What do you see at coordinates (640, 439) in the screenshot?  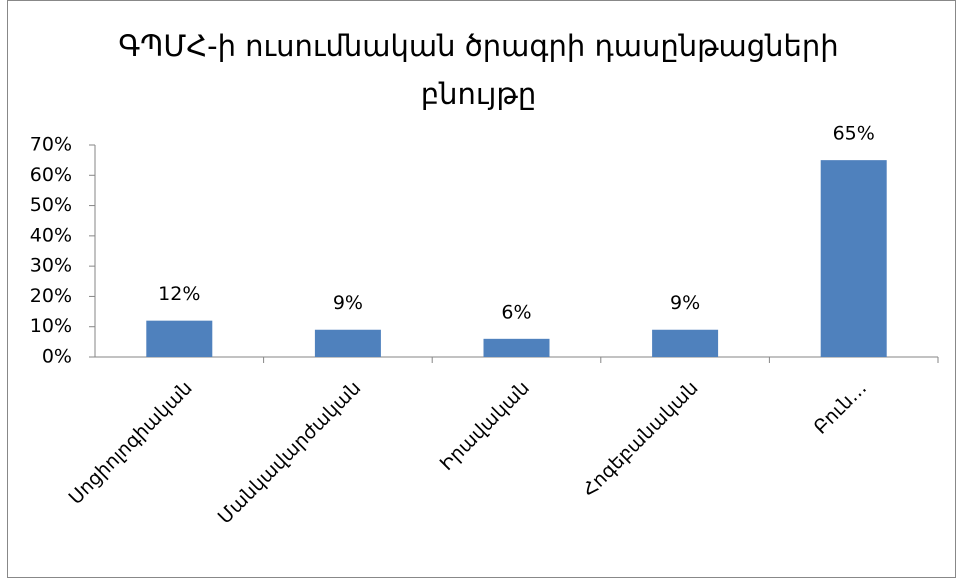 I see `x-tick-label: Հոգեբանական` at bounding box center [640, 439].